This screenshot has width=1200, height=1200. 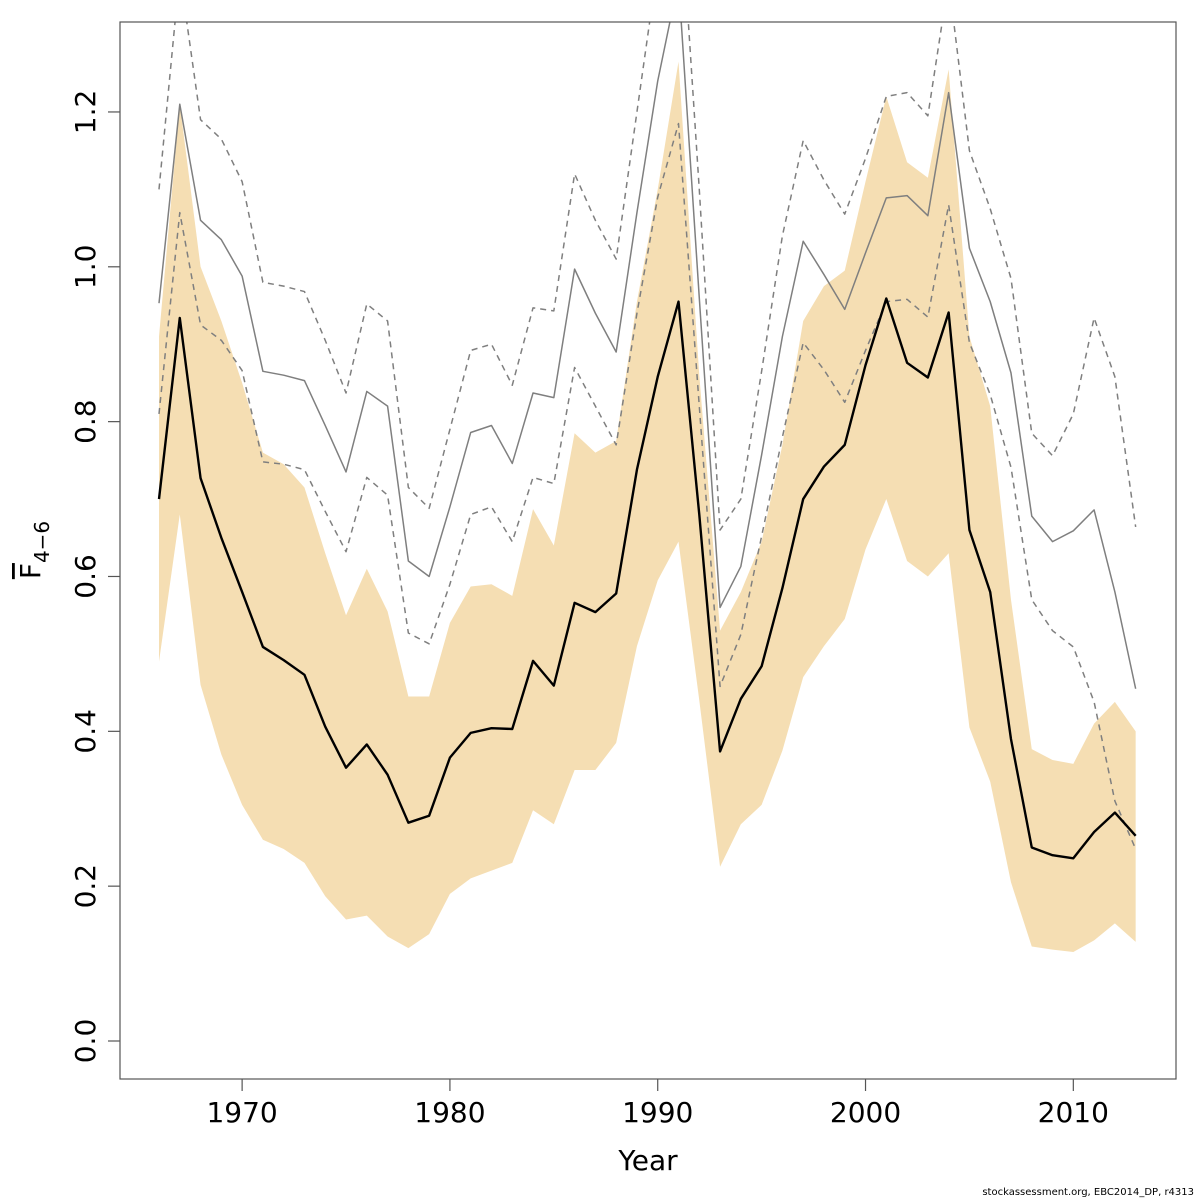 I want to click on y-tick-label: 0.0, so click(x=85, y=1041).